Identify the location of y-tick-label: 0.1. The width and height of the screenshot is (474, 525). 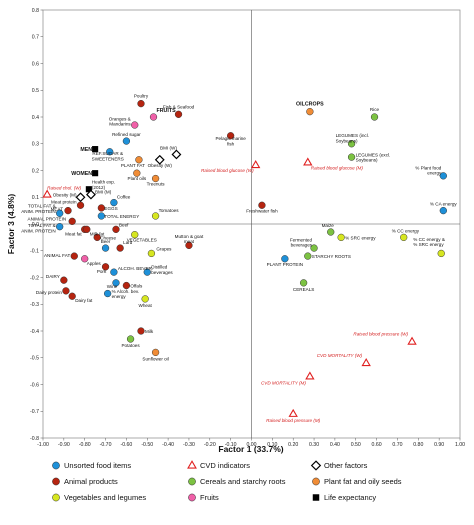
(35, 198).